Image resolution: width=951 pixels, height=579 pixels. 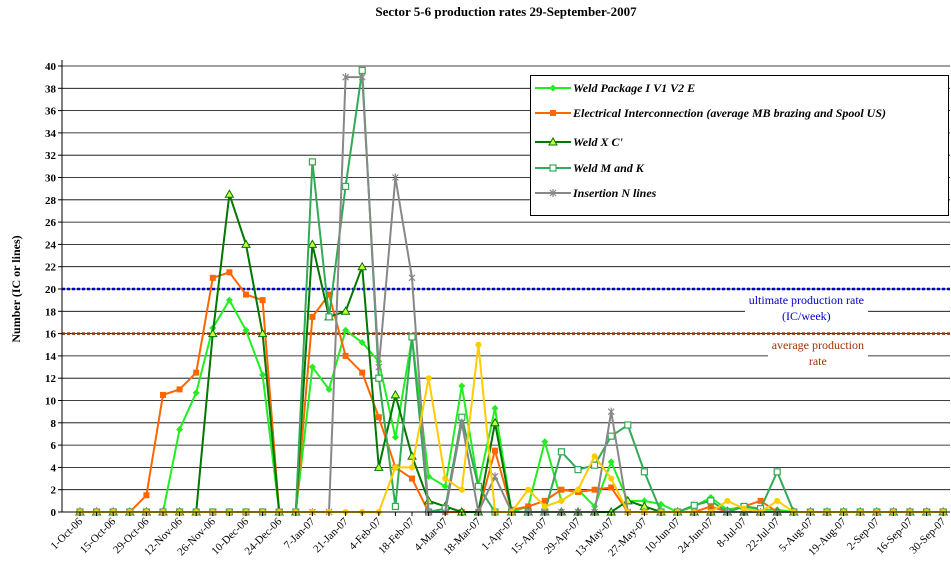 I want to click on reference-label-line: (IC/week), so click(x=806, y=316).